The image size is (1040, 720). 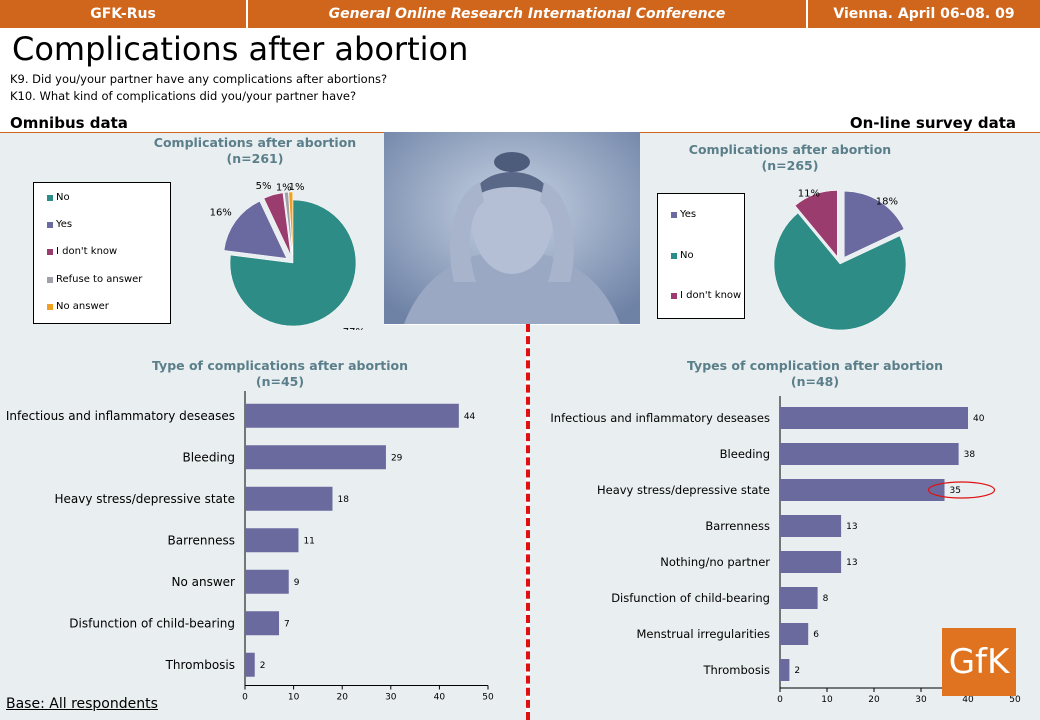 What do you see at coordinates (970, 455) in the screenshot?
I see `data-label: 38` at bounding box center [970, 455].